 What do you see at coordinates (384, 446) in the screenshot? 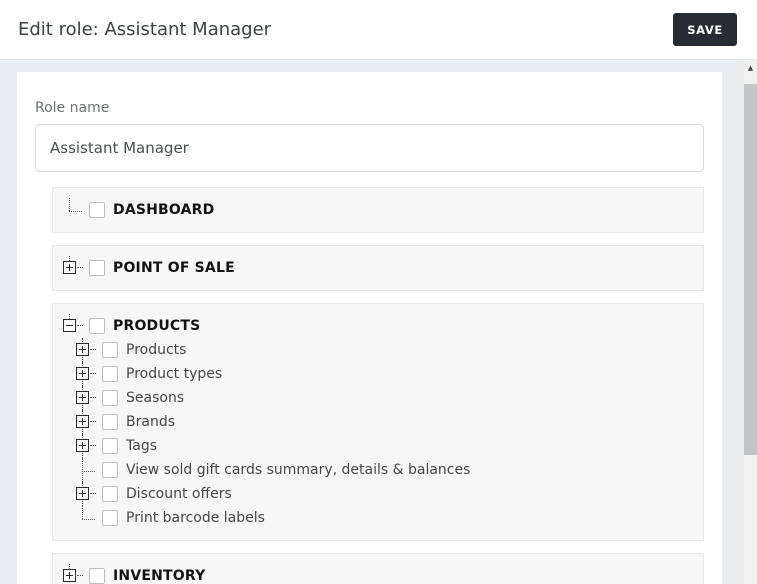
I see `tree-node: Tags` at bounding box center [384, 446].